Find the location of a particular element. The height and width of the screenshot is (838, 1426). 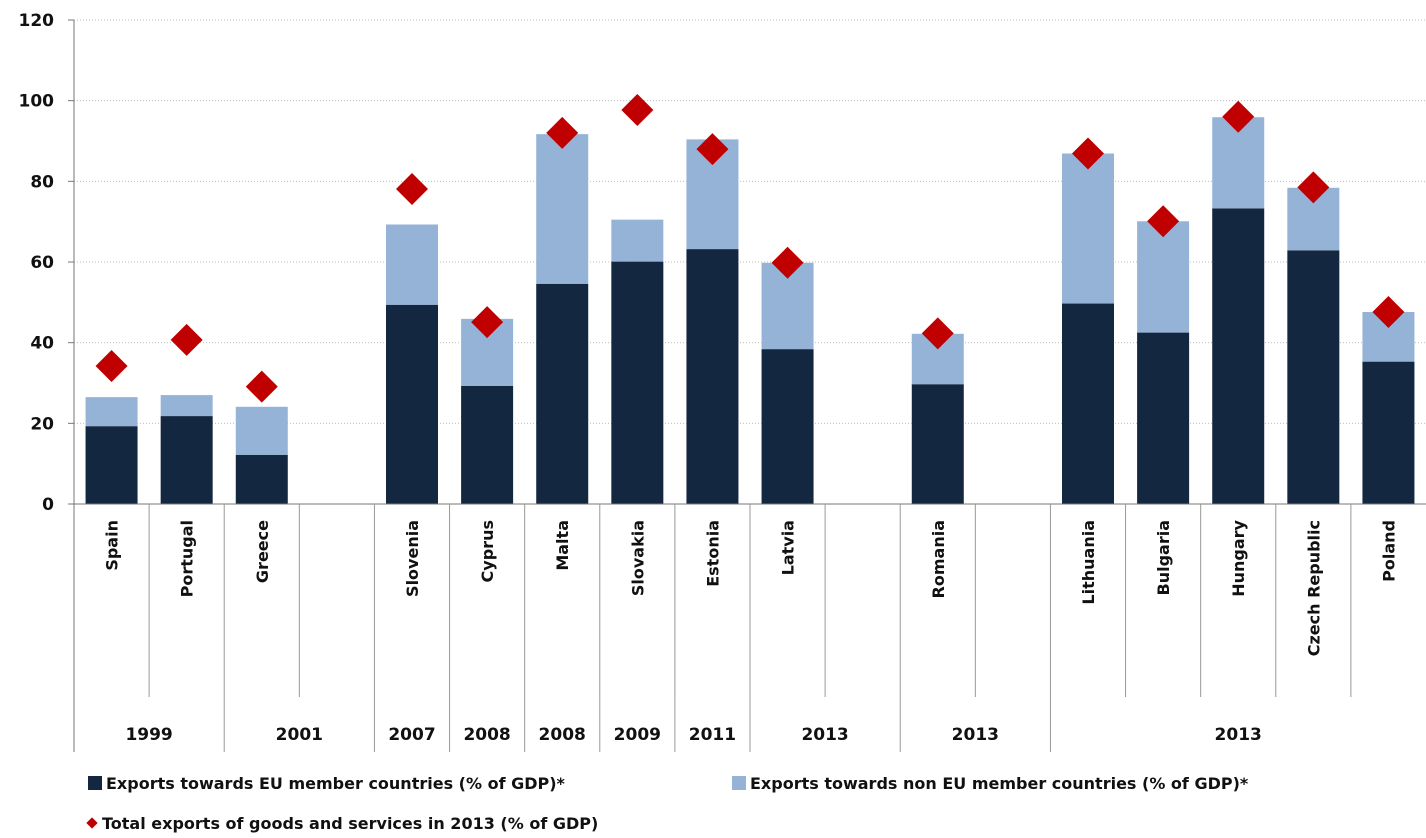

y-tick-labels: 0 20 40 60 80 100 120 is located at coordinates (37, 263).